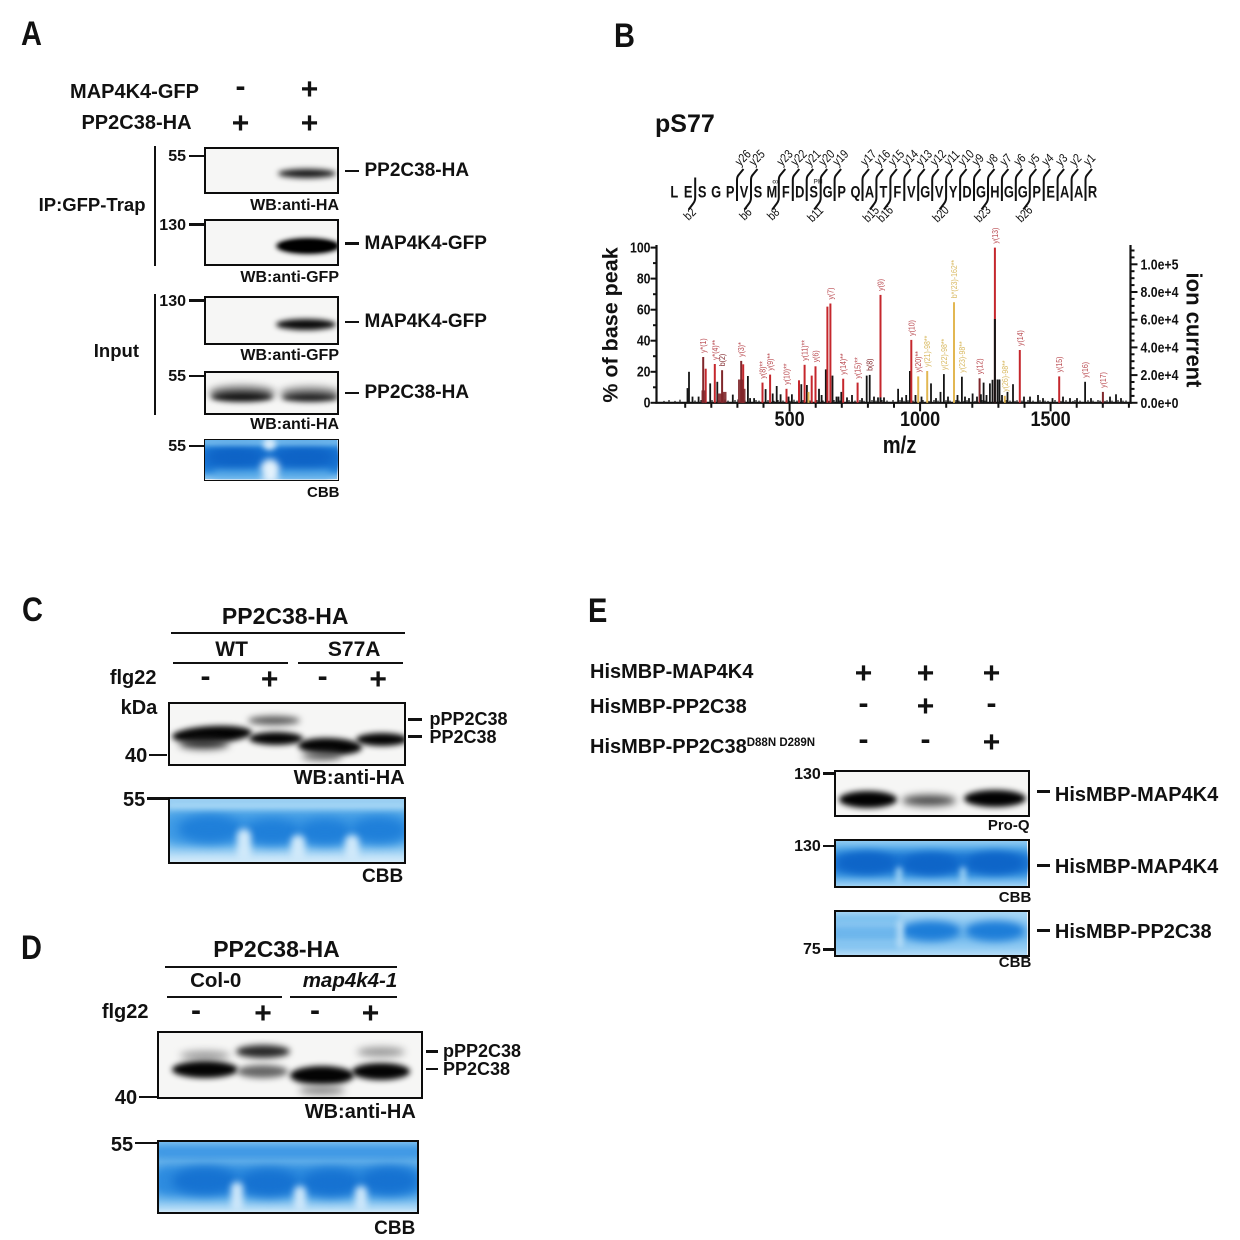  I want to click on svg-text: b20, so click(941, 214).